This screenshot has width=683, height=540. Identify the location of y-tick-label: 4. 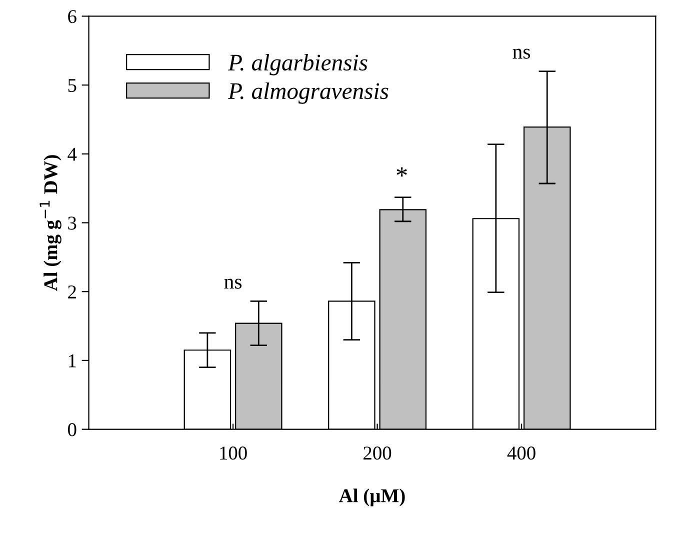
(72, 154).